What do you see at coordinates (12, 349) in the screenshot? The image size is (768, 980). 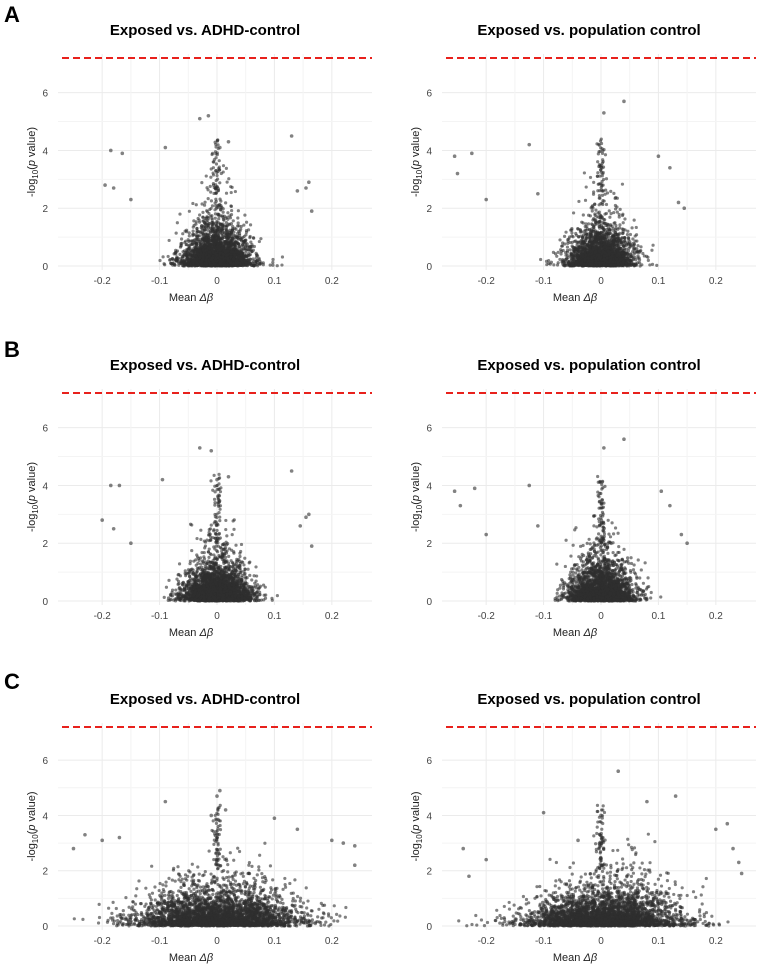 I see `panel-label-b: B` at bounding box center [12, 349].